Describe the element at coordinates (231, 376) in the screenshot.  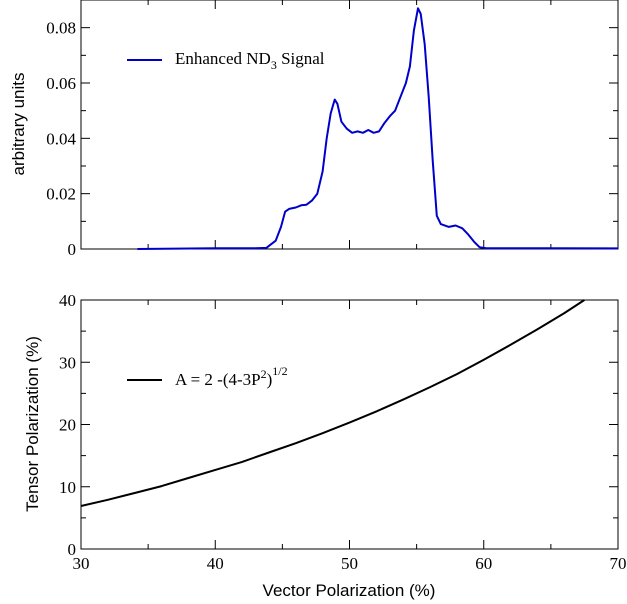
I see `bottom-legend-label: A = 2 -(4-3P2)1/2` at that location.